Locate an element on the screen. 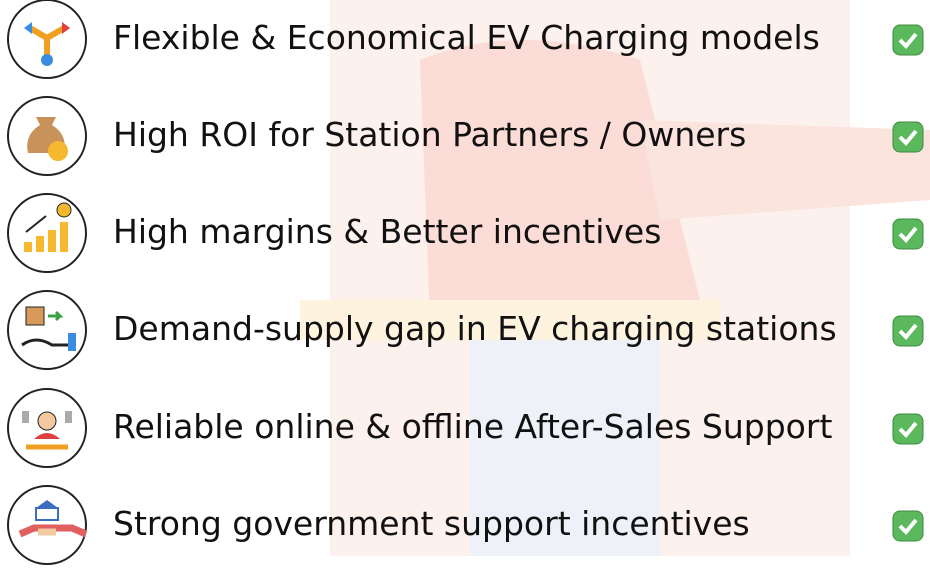 The height and width of the screenshot is (569, 930). list-row: Flexible & Economical EV Charging models is located at coordinates (465, 41).